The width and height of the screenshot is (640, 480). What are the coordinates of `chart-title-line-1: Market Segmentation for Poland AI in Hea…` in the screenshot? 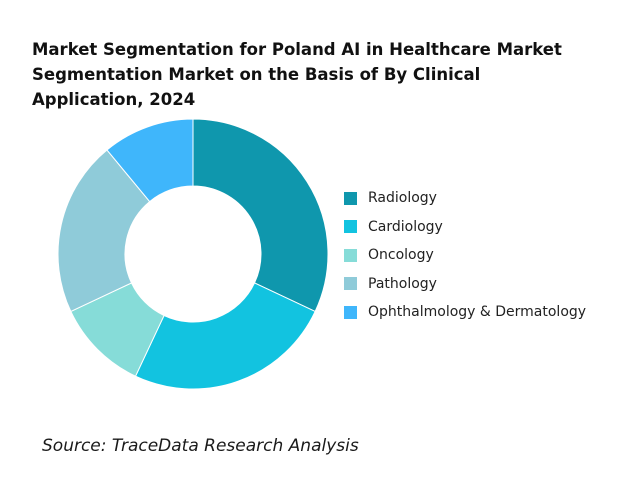 It's located at (297, 49).